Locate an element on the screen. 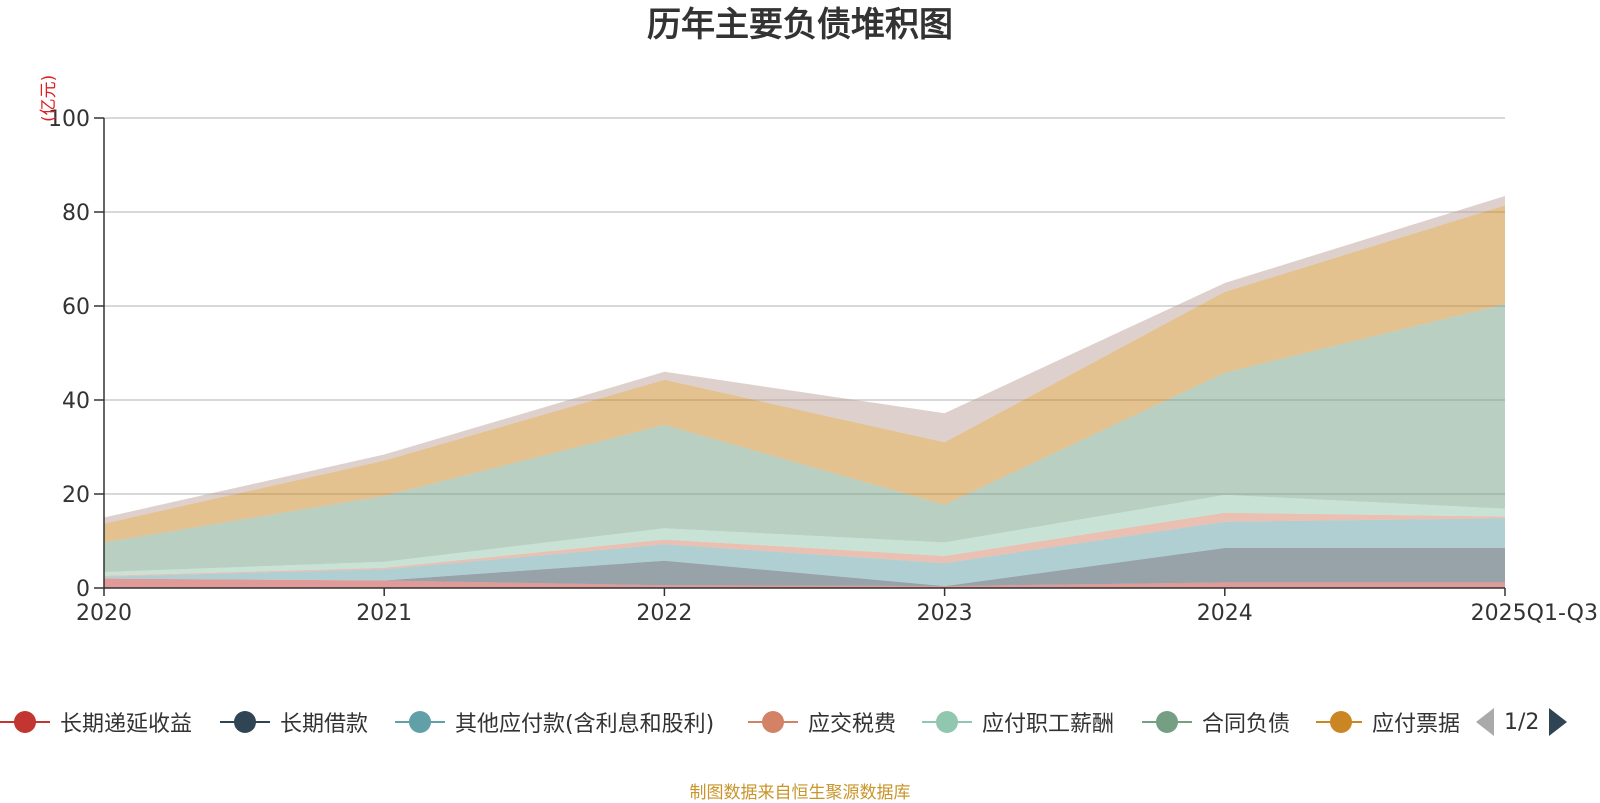 This screenshot has width=1600, height=803. x-tick-label: 2021 is located at coordinates (384, 613).